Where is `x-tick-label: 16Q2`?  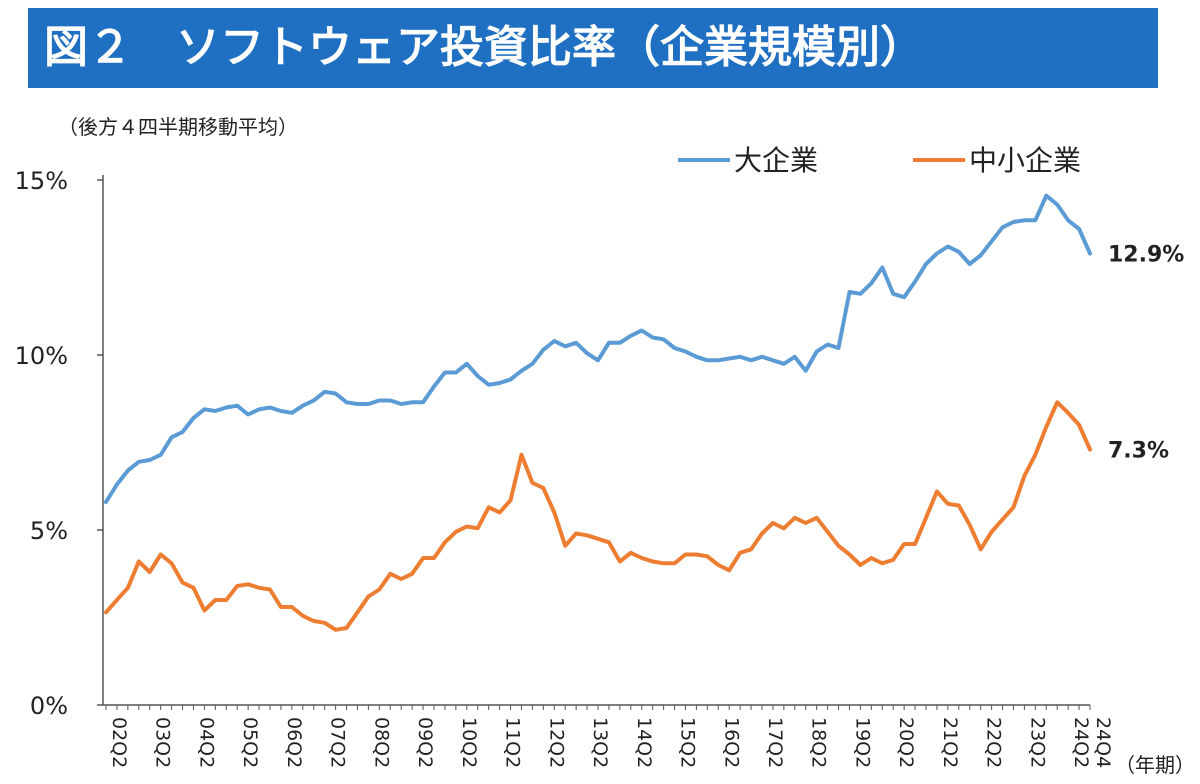
x-tick-label: 16Q2 is located at coordinates (731, 742).